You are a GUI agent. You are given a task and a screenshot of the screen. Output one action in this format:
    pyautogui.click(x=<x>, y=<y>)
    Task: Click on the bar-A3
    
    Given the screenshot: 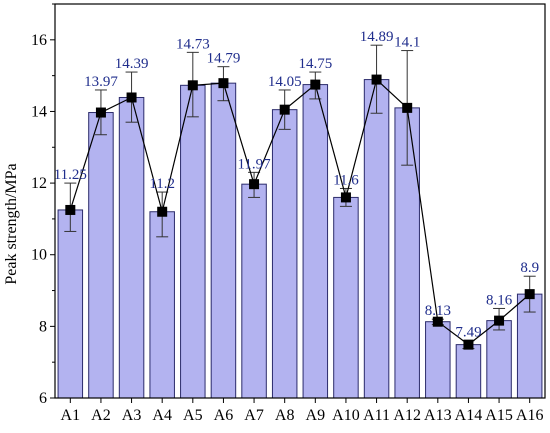 What is the action you would take?
    pyautogui.click(x=131, y=247)
    